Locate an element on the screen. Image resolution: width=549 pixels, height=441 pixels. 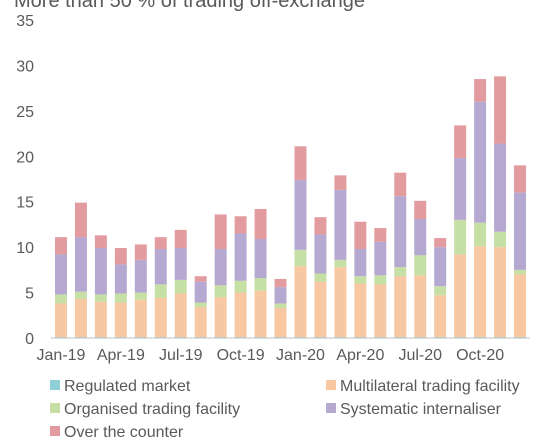
x-tick-label: Apr-19 is located at coordinates (121, 355).